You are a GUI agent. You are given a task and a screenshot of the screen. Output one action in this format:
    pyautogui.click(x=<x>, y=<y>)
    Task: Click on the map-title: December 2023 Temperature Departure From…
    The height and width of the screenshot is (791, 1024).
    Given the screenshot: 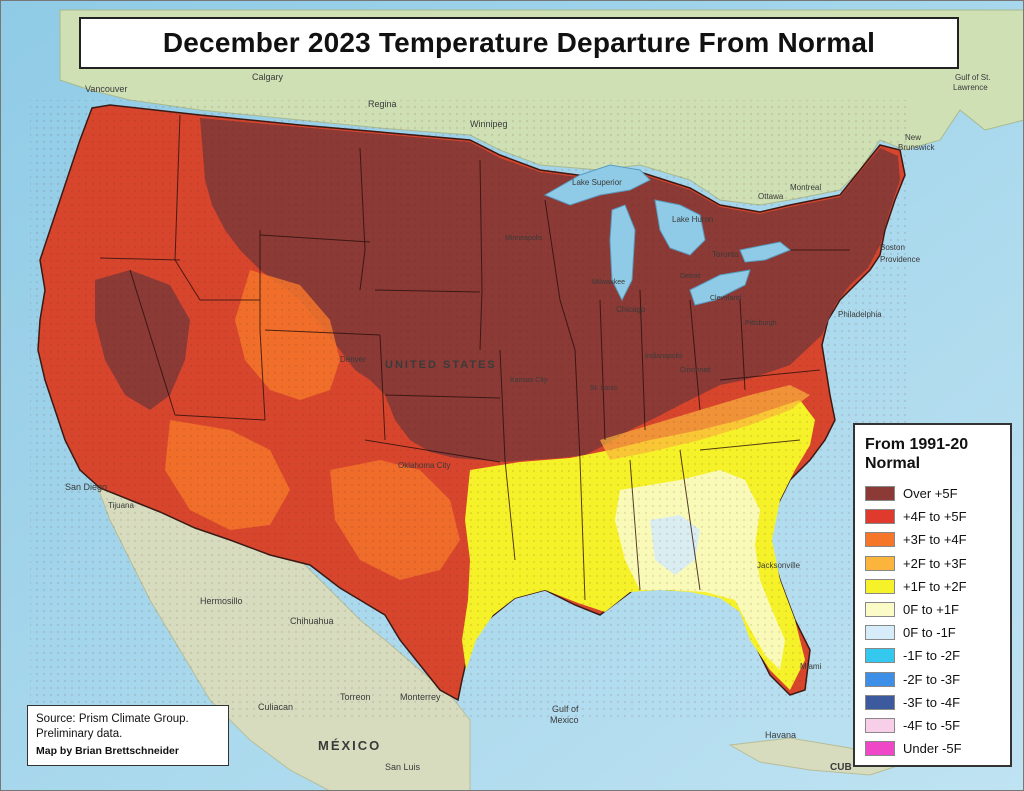 What is the action you would take?
    pyautogui.click(x=519, y=42)
    